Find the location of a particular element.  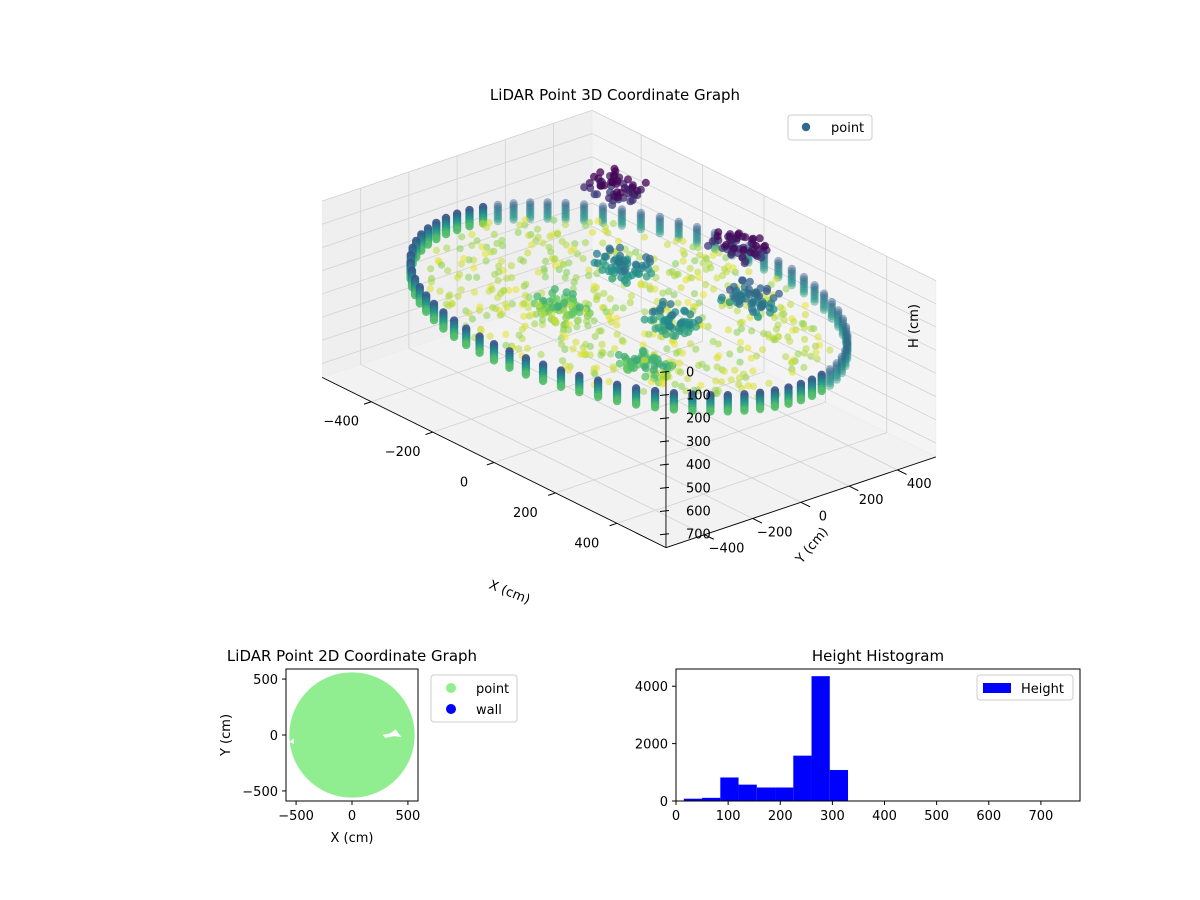

h-tick-label: 700 is located at coordinates (698, 535).